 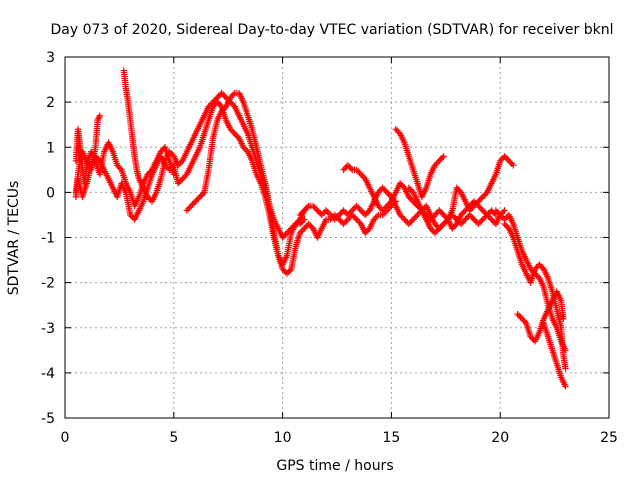 I want to click on y-tick-label: -3, so click(x=48, y=329).